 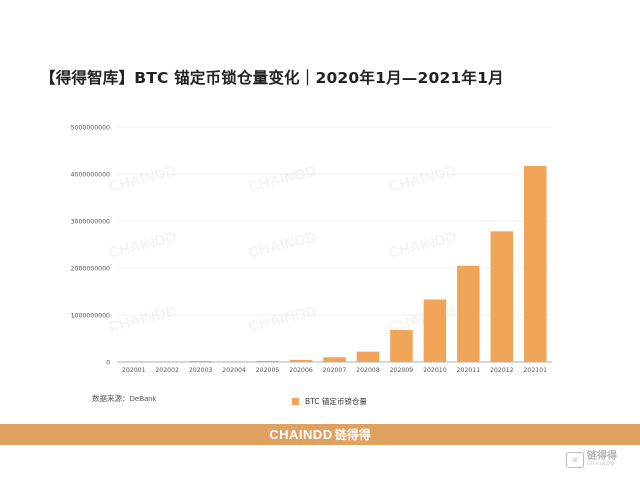 What do you see at coordinates (90, 222) in the screenshot?
I see `y-tick-label: 3000000000` at bounding box center [90, 222].